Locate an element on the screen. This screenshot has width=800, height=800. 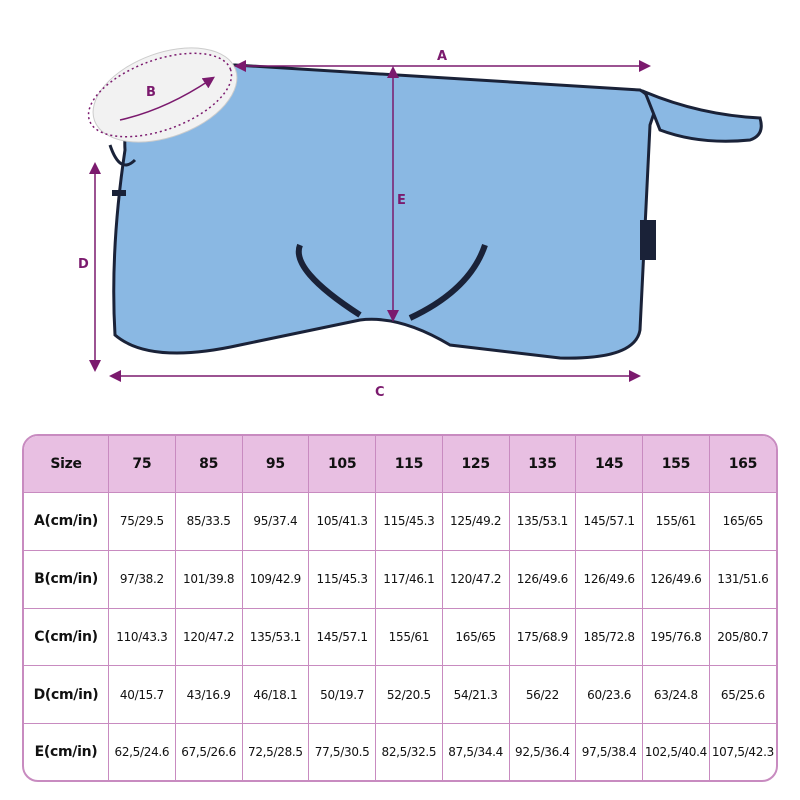
table-cell: 107,5/42.3 is located at coordinates (742, 751).